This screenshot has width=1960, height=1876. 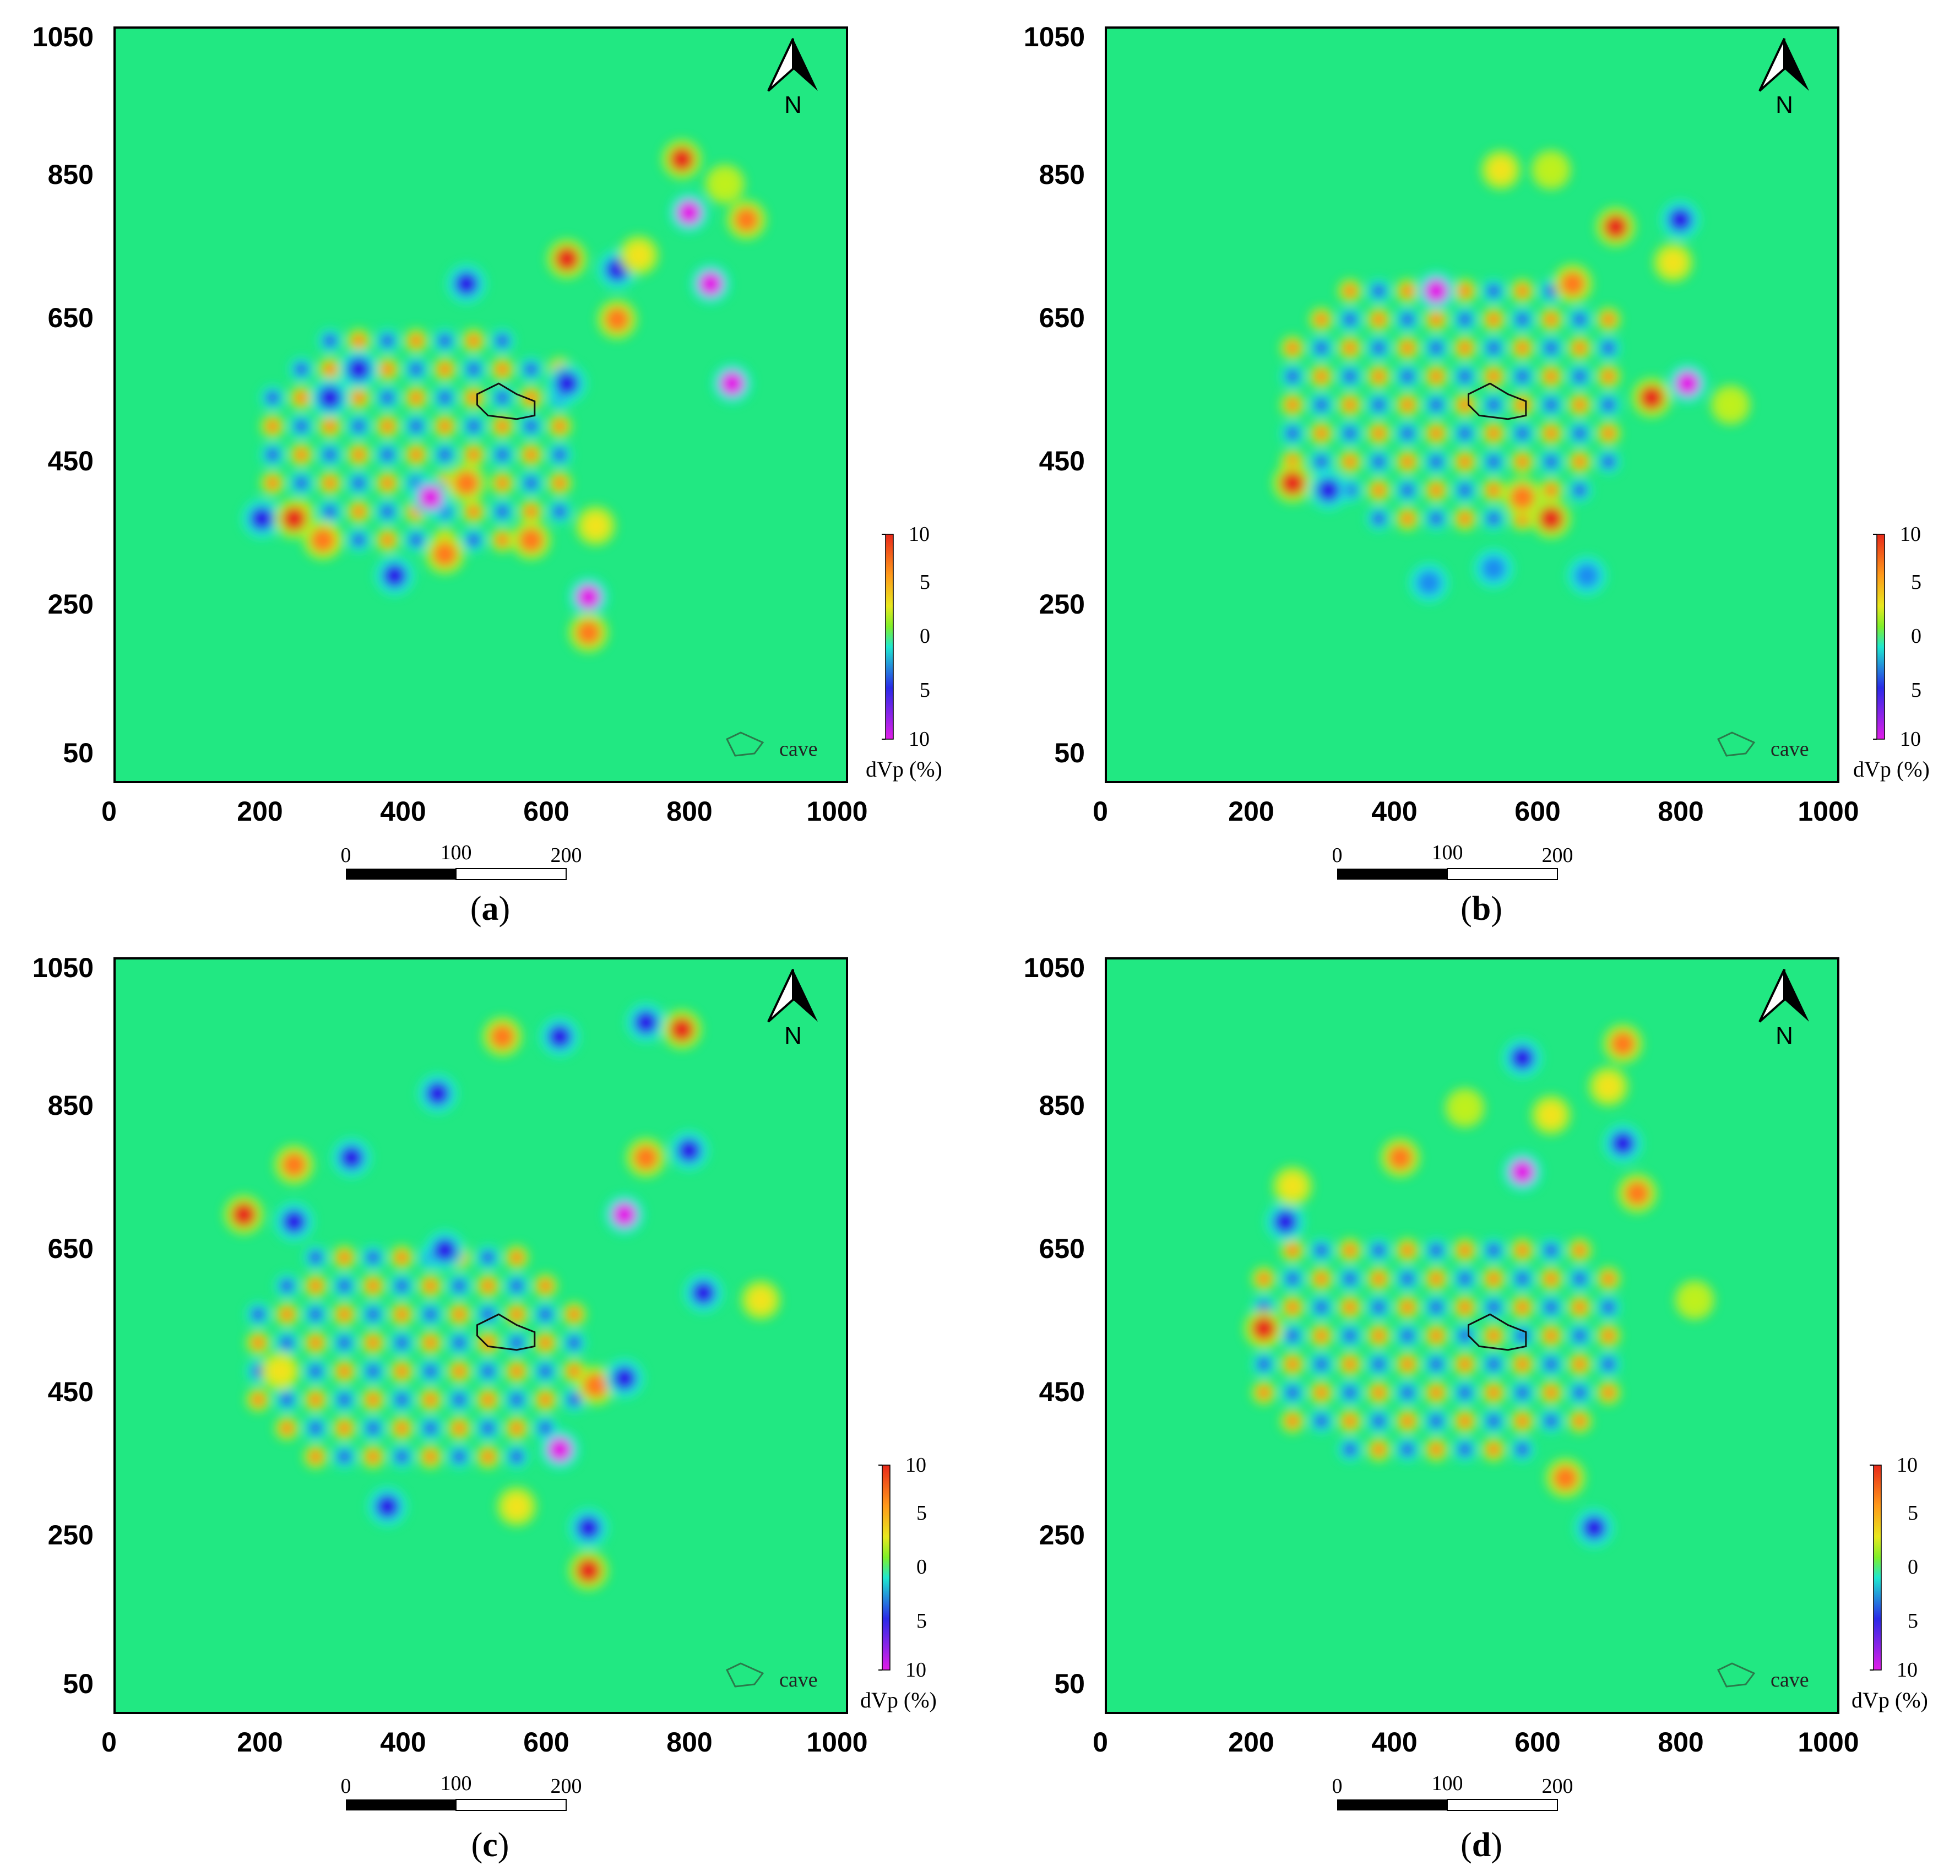 What do you see at coordinates (78, 753) in the screenshot?
I see `y-tick-label: 50` at bounding box center [78, 753].